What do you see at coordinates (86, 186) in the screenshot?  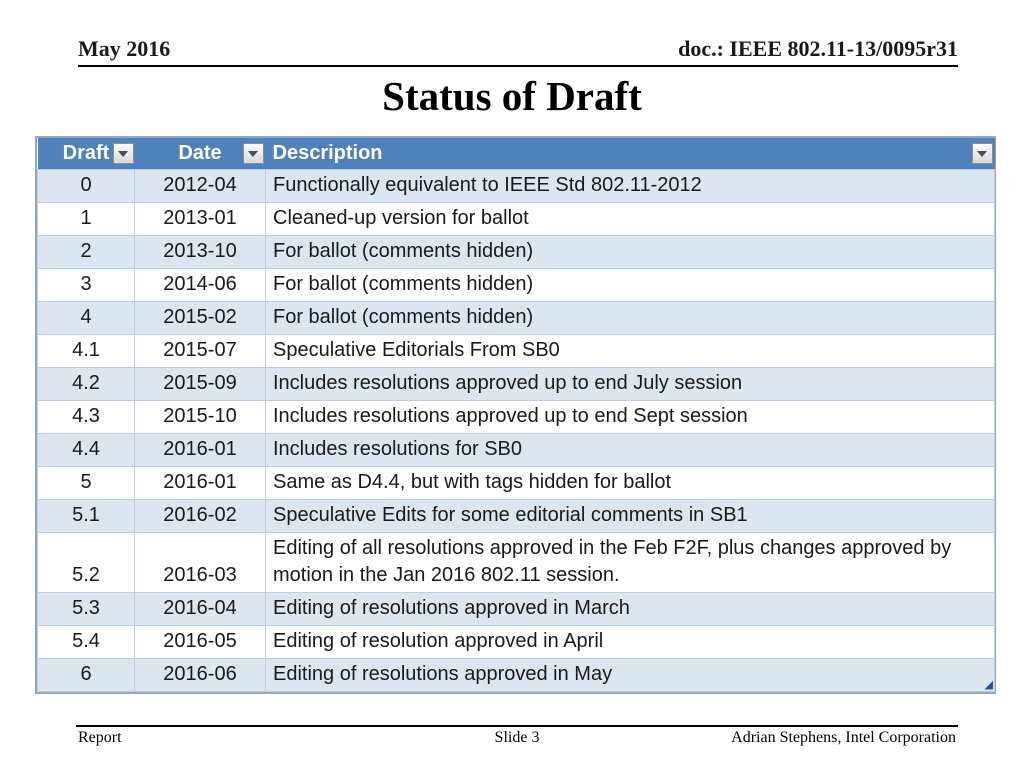 I see `cell-draft: 0` at bounding box center [86, 186].